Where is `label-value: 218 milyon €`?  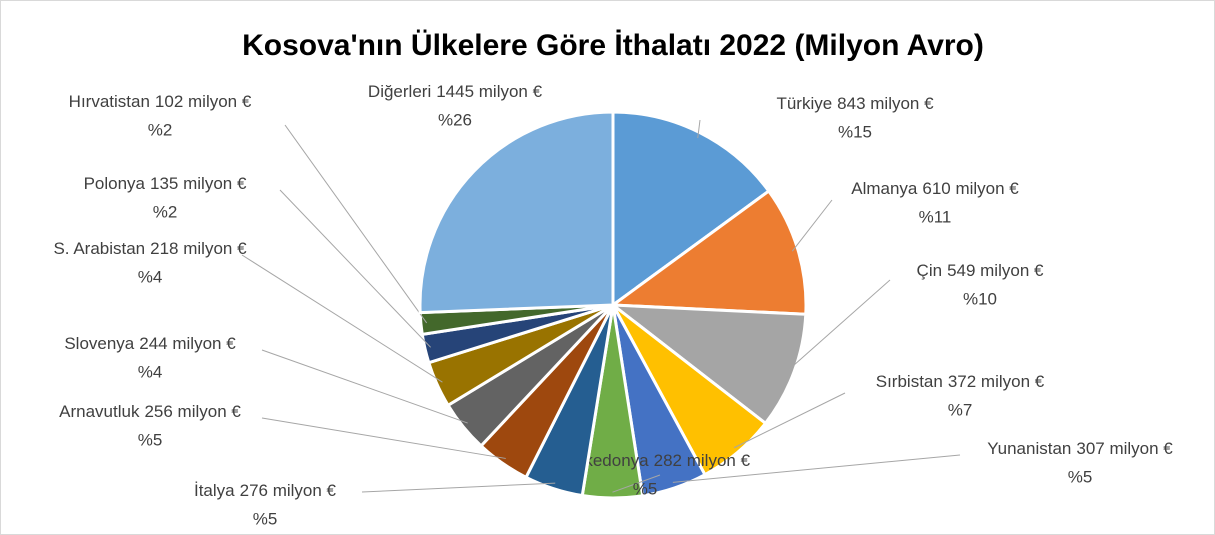 label-value: 218 milyon € is located at coordinates (198, 248).